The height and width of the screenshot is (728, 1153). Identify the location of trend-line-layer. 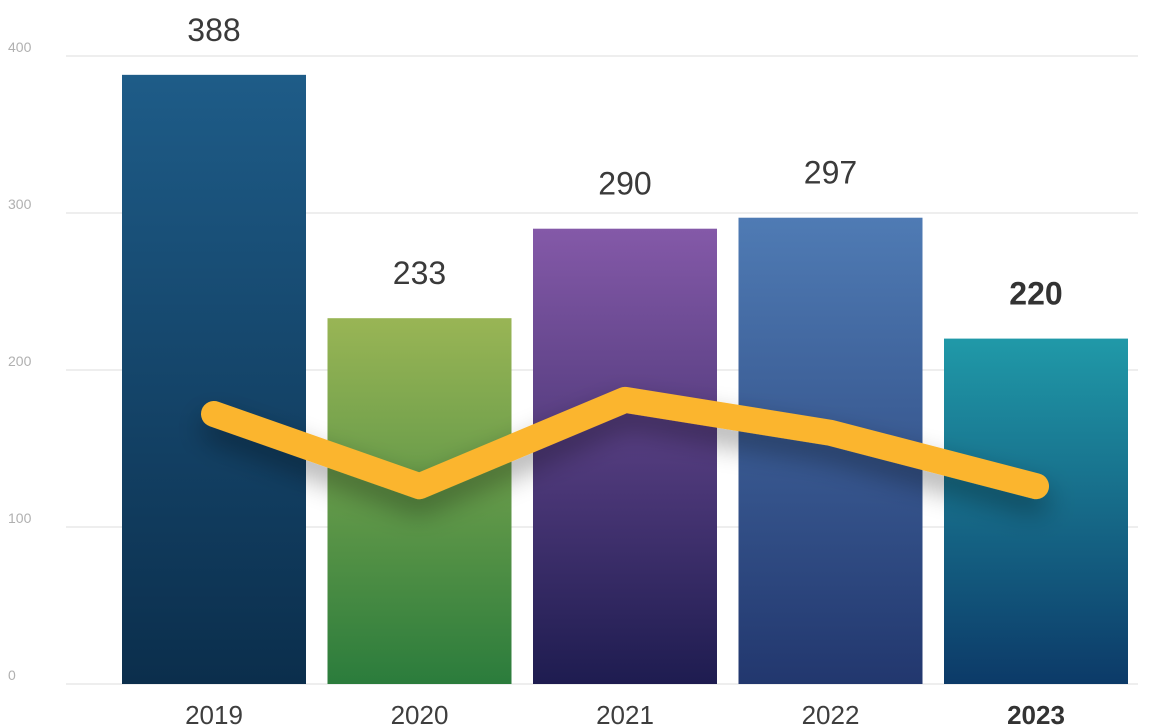
(625, 443).